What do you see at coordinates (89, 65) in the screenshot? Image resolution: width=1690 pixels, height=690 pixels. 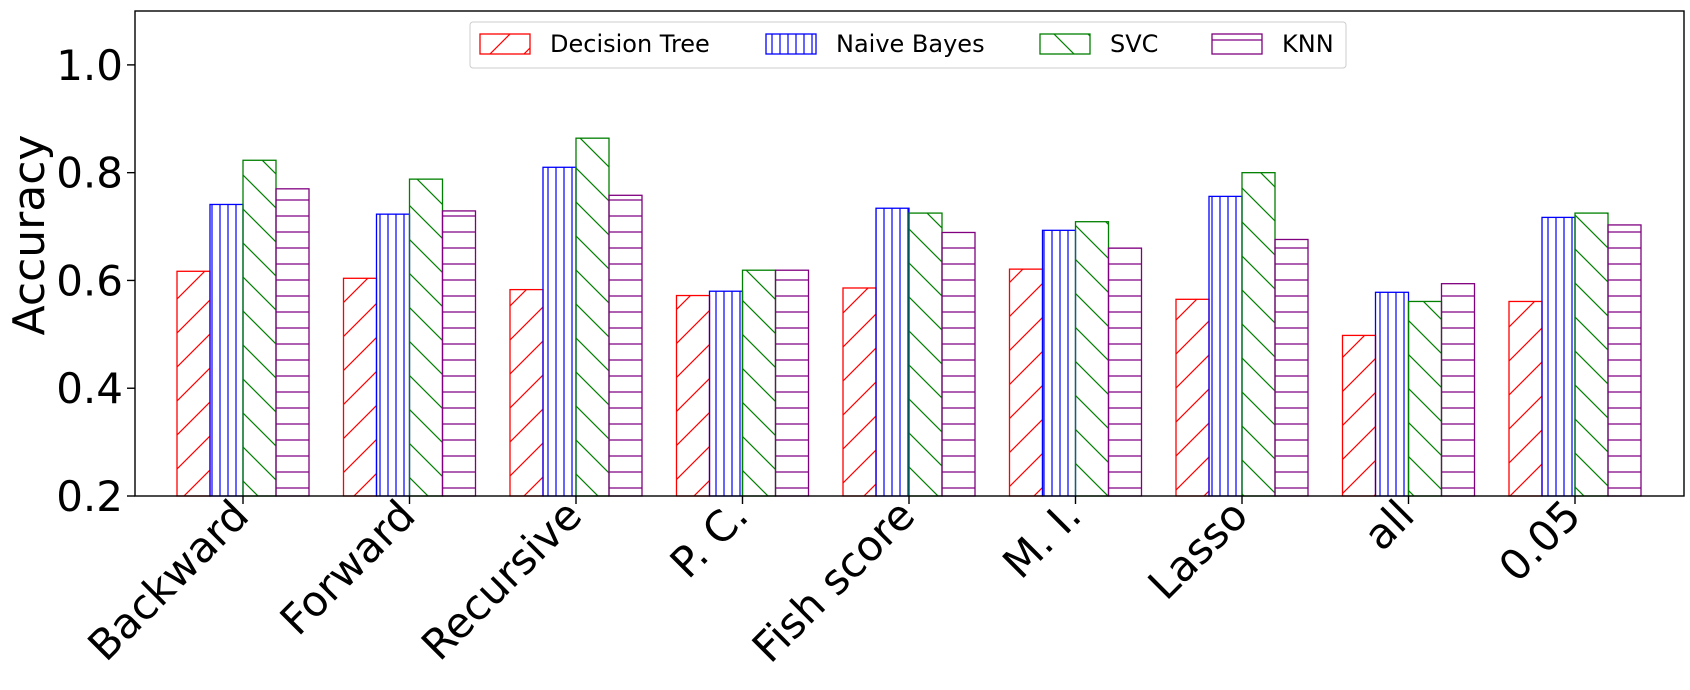 I see `y-tick-label: 1.0` at bounding box center [89, 65].